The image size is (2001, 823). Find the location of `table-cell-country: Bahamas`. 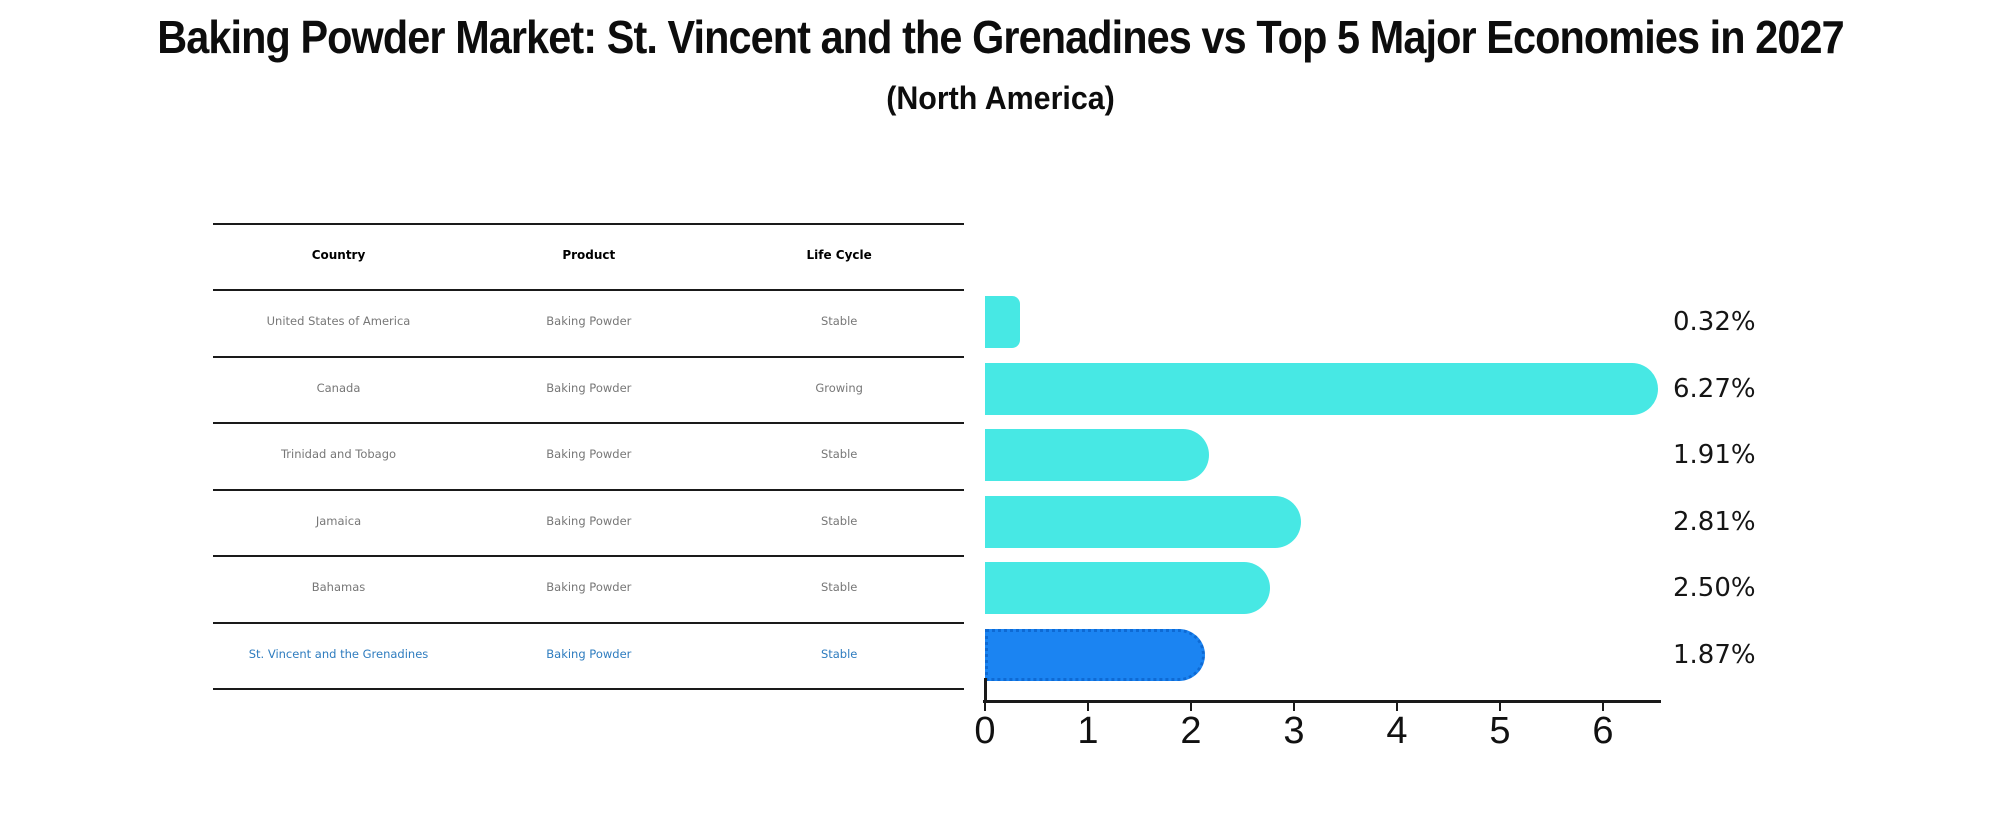

table-cell-country: Bahamas is located at coordinates (338, 587).